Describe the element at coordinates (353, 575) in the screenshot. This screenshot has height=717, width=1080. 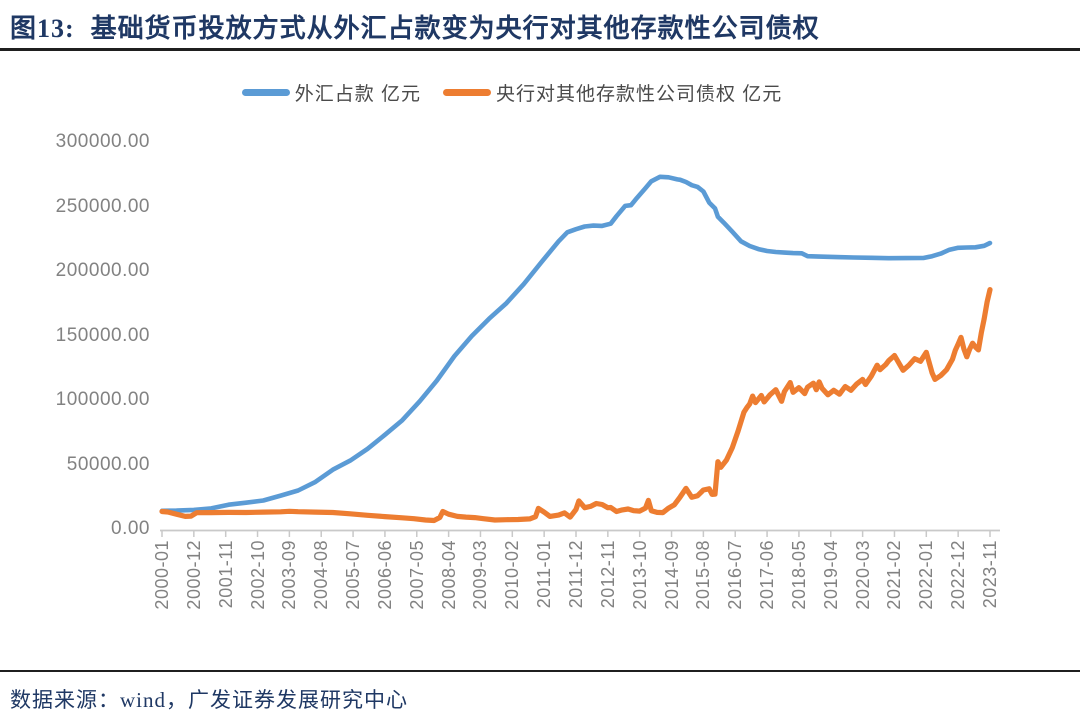
I see `x-tick-label: 2005-07` at that location.